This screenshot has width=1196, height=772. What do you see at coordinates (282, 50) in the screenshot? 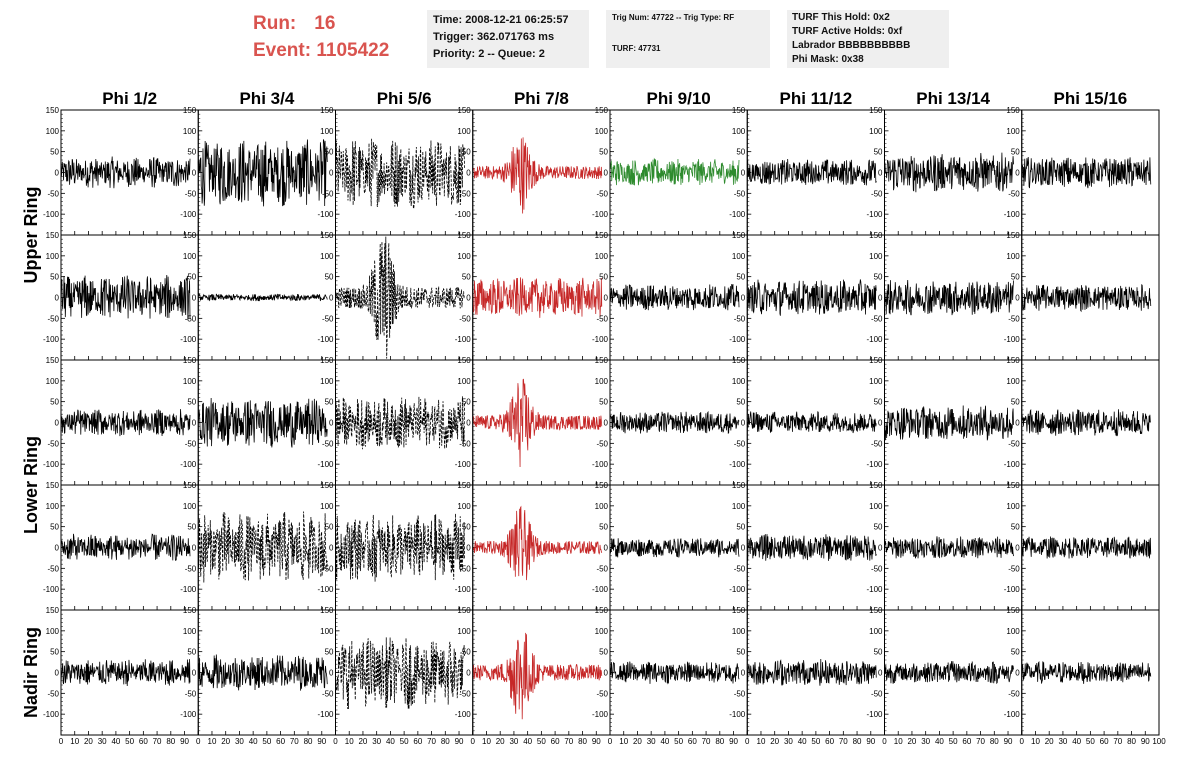
I see `event-label: Event:` at bounding box center [282, 50].